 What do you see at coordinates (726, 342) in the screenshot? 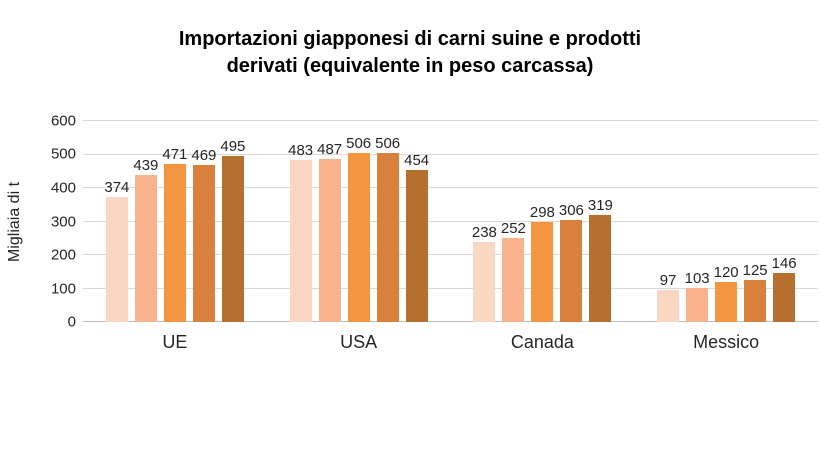
I see `category-label-messico: Messico` at bounding box center [726, 342].